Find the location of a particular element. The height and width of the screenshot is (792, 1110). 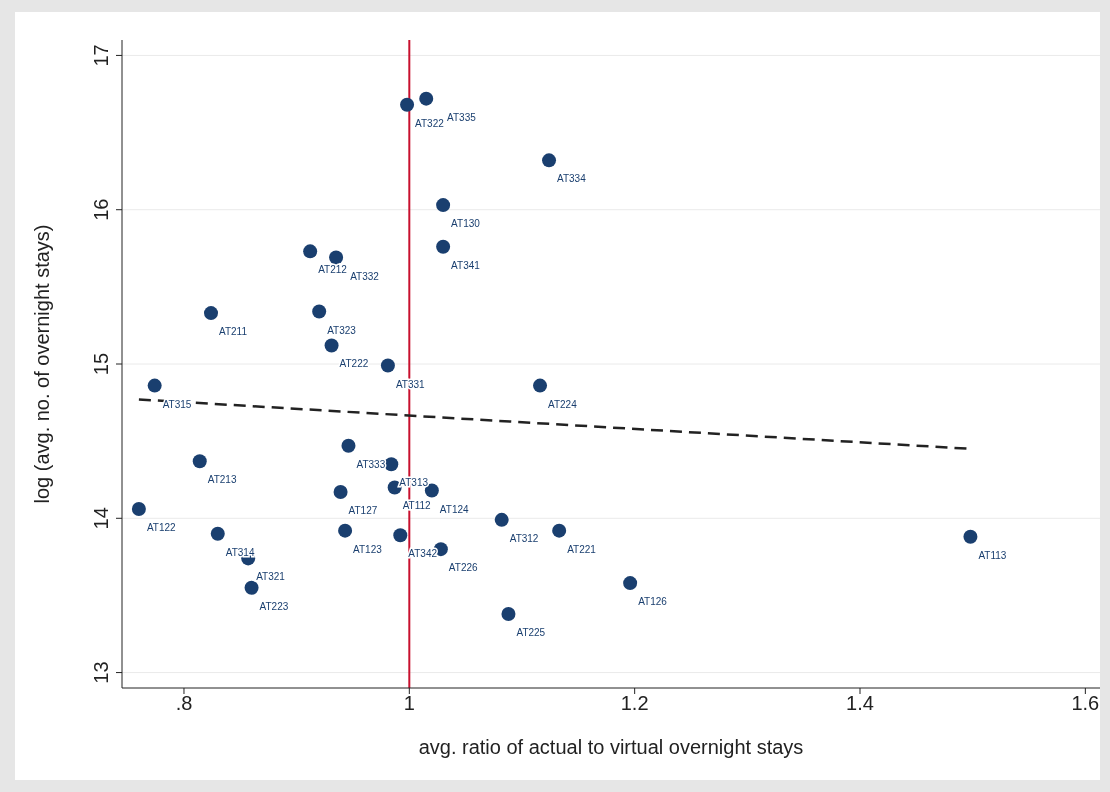

y-tick-label: 17 is located at coordinates (101, 55).